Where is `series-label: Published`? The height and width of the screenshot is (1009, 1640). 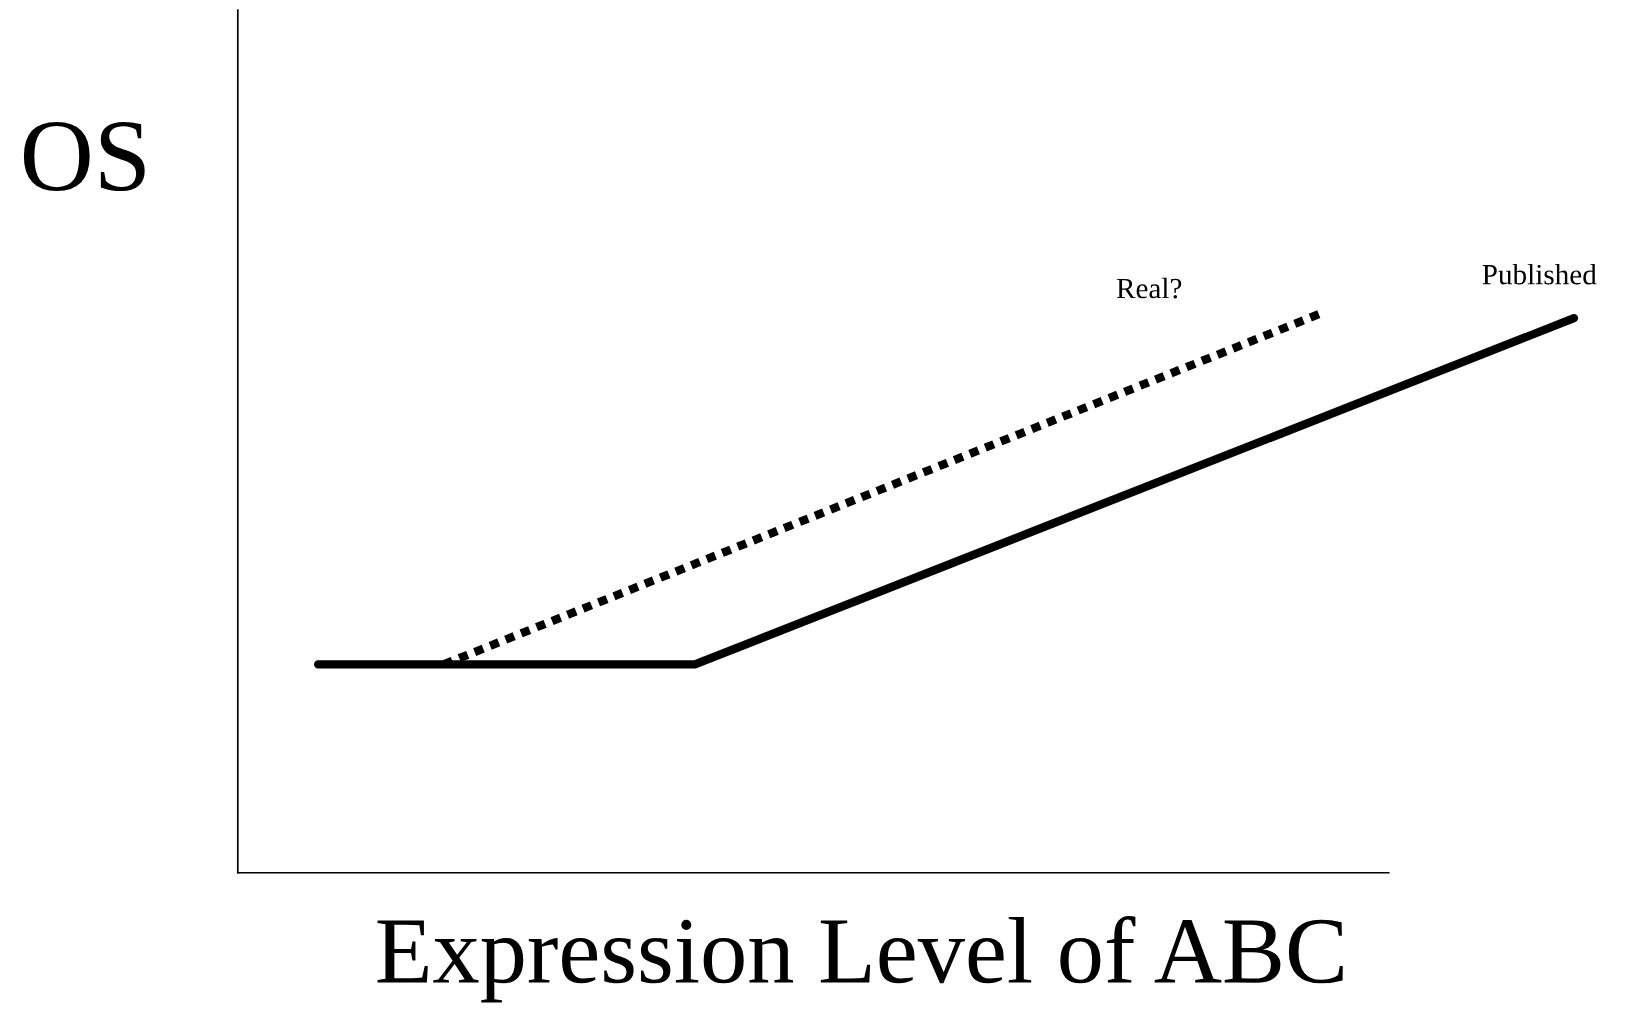 series-label: Published is located at coordinates (1539, 274).